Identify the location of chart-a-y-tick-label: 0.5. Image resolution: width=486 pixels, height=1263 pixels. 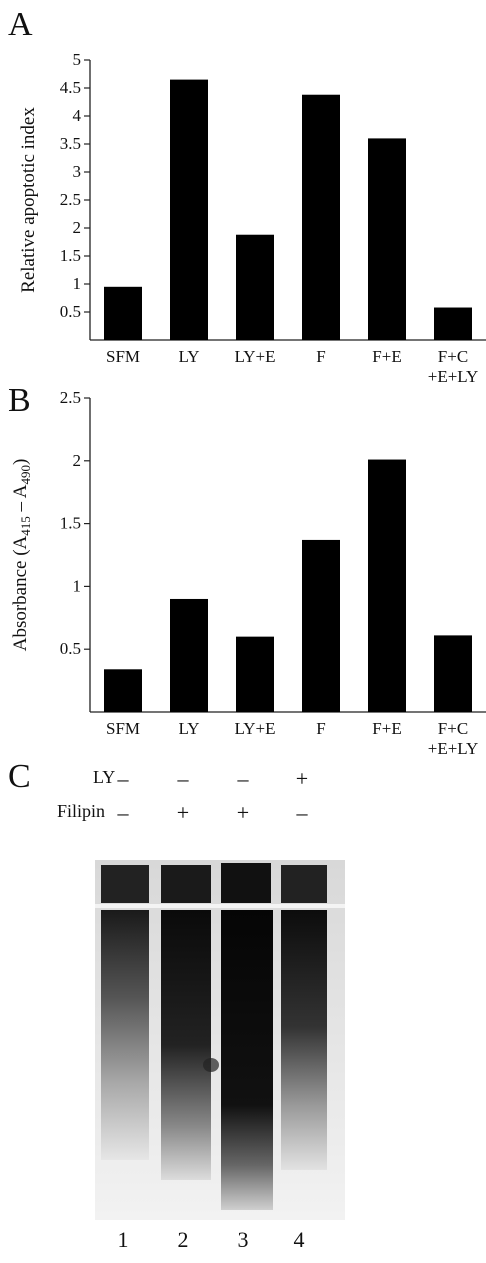
(70, 311).